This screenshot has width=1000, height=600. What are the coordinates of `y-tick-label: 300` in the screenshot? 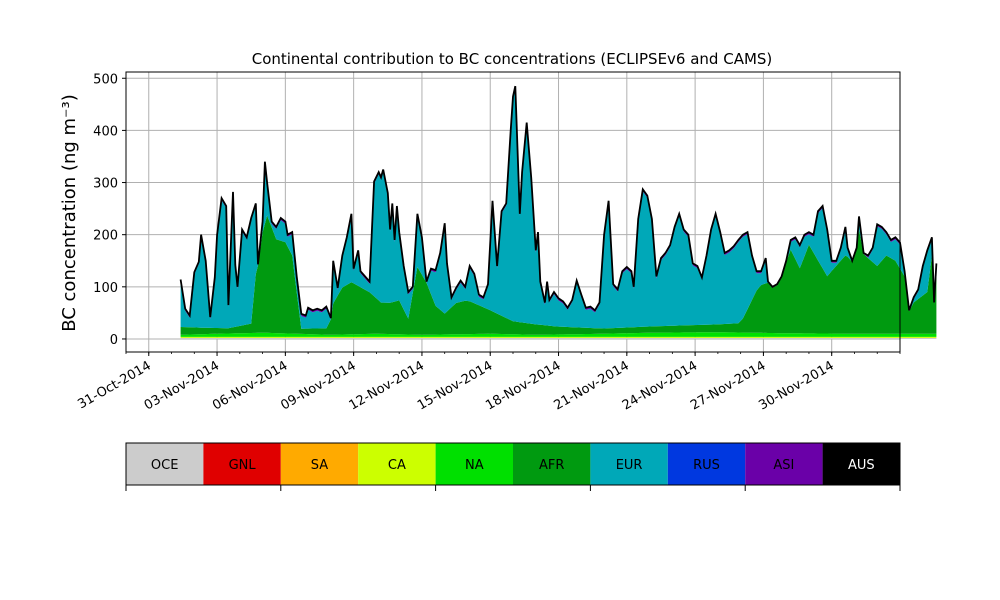 It's located at (105, 184).